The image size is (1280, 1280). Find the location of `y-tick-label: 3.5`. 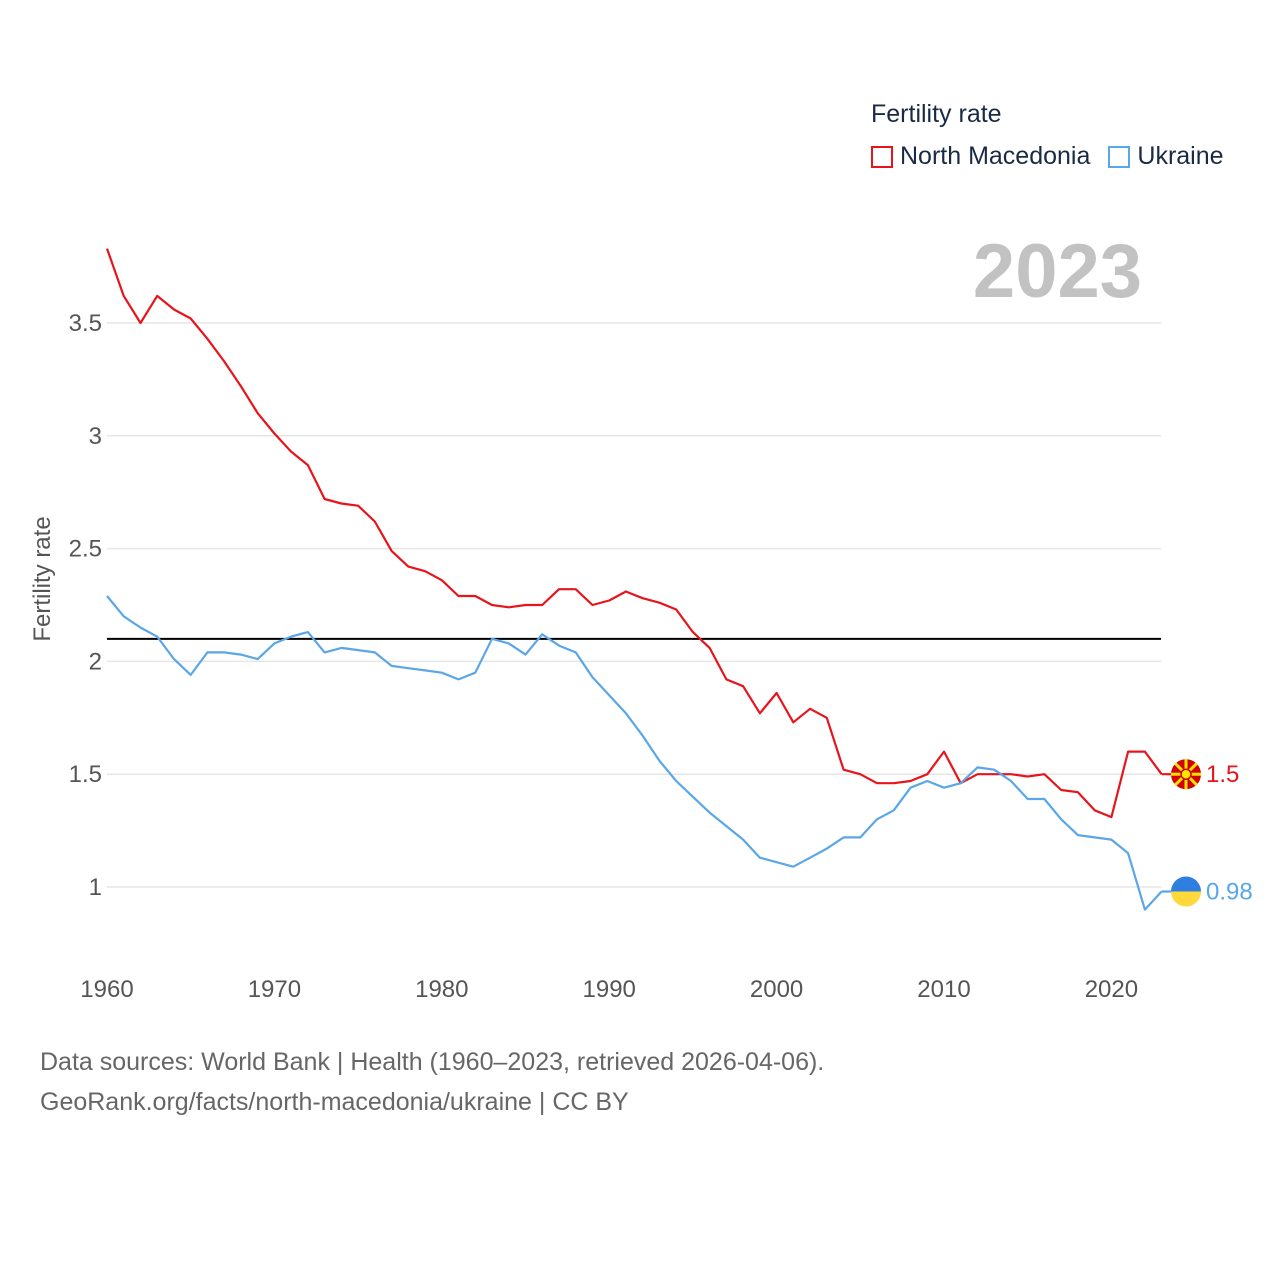

y-tick-label: 3.5 is located at coordinates (85, 323).